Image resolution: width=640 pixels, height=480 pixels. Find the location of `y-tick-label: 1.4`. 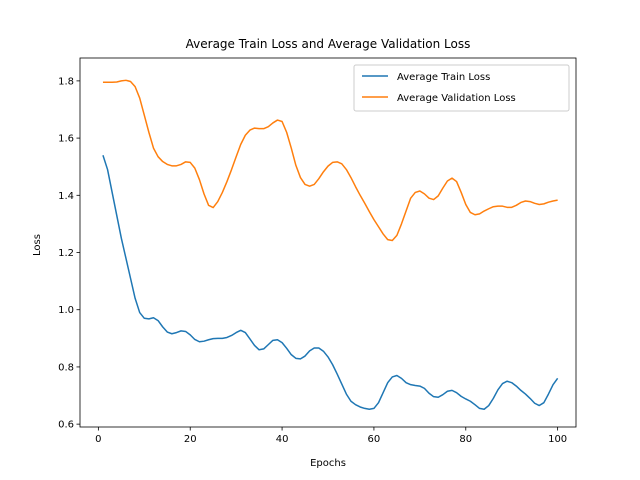

y-tick-label: 1.4 is located at coordinates (66, 196).